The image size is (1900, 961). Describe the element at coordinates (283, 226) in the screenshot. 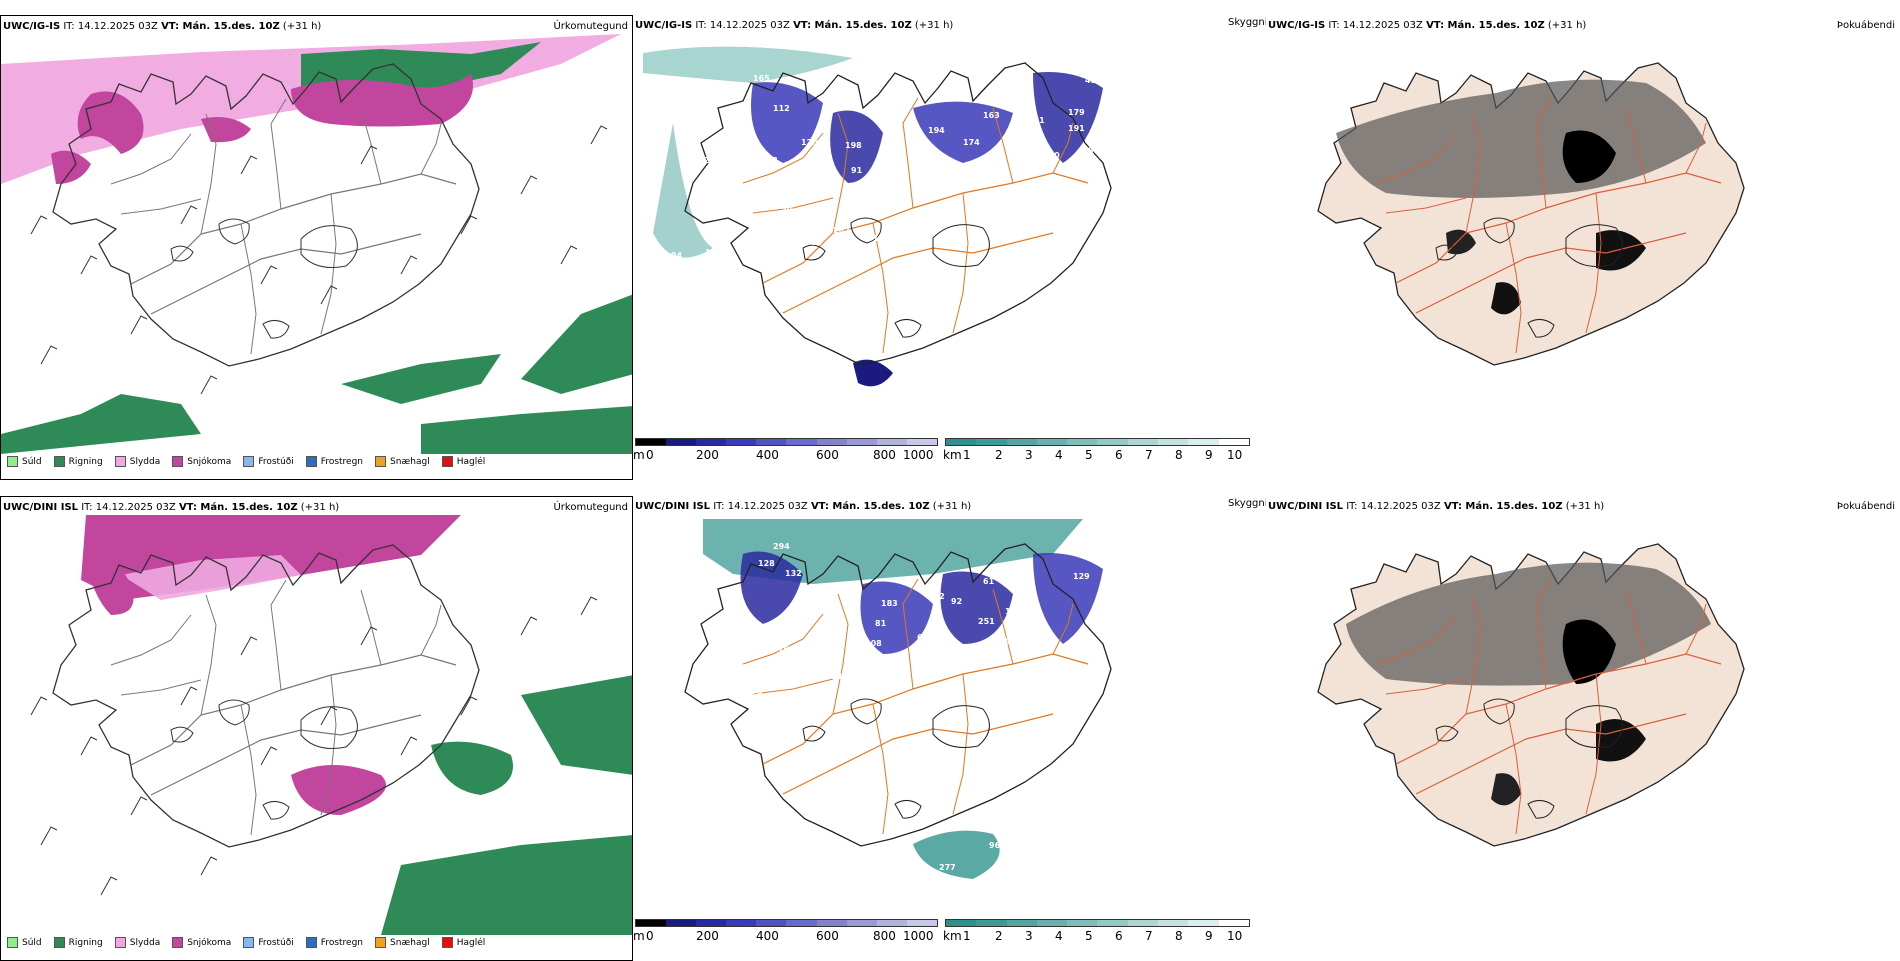

I see `road-lines` at that location.